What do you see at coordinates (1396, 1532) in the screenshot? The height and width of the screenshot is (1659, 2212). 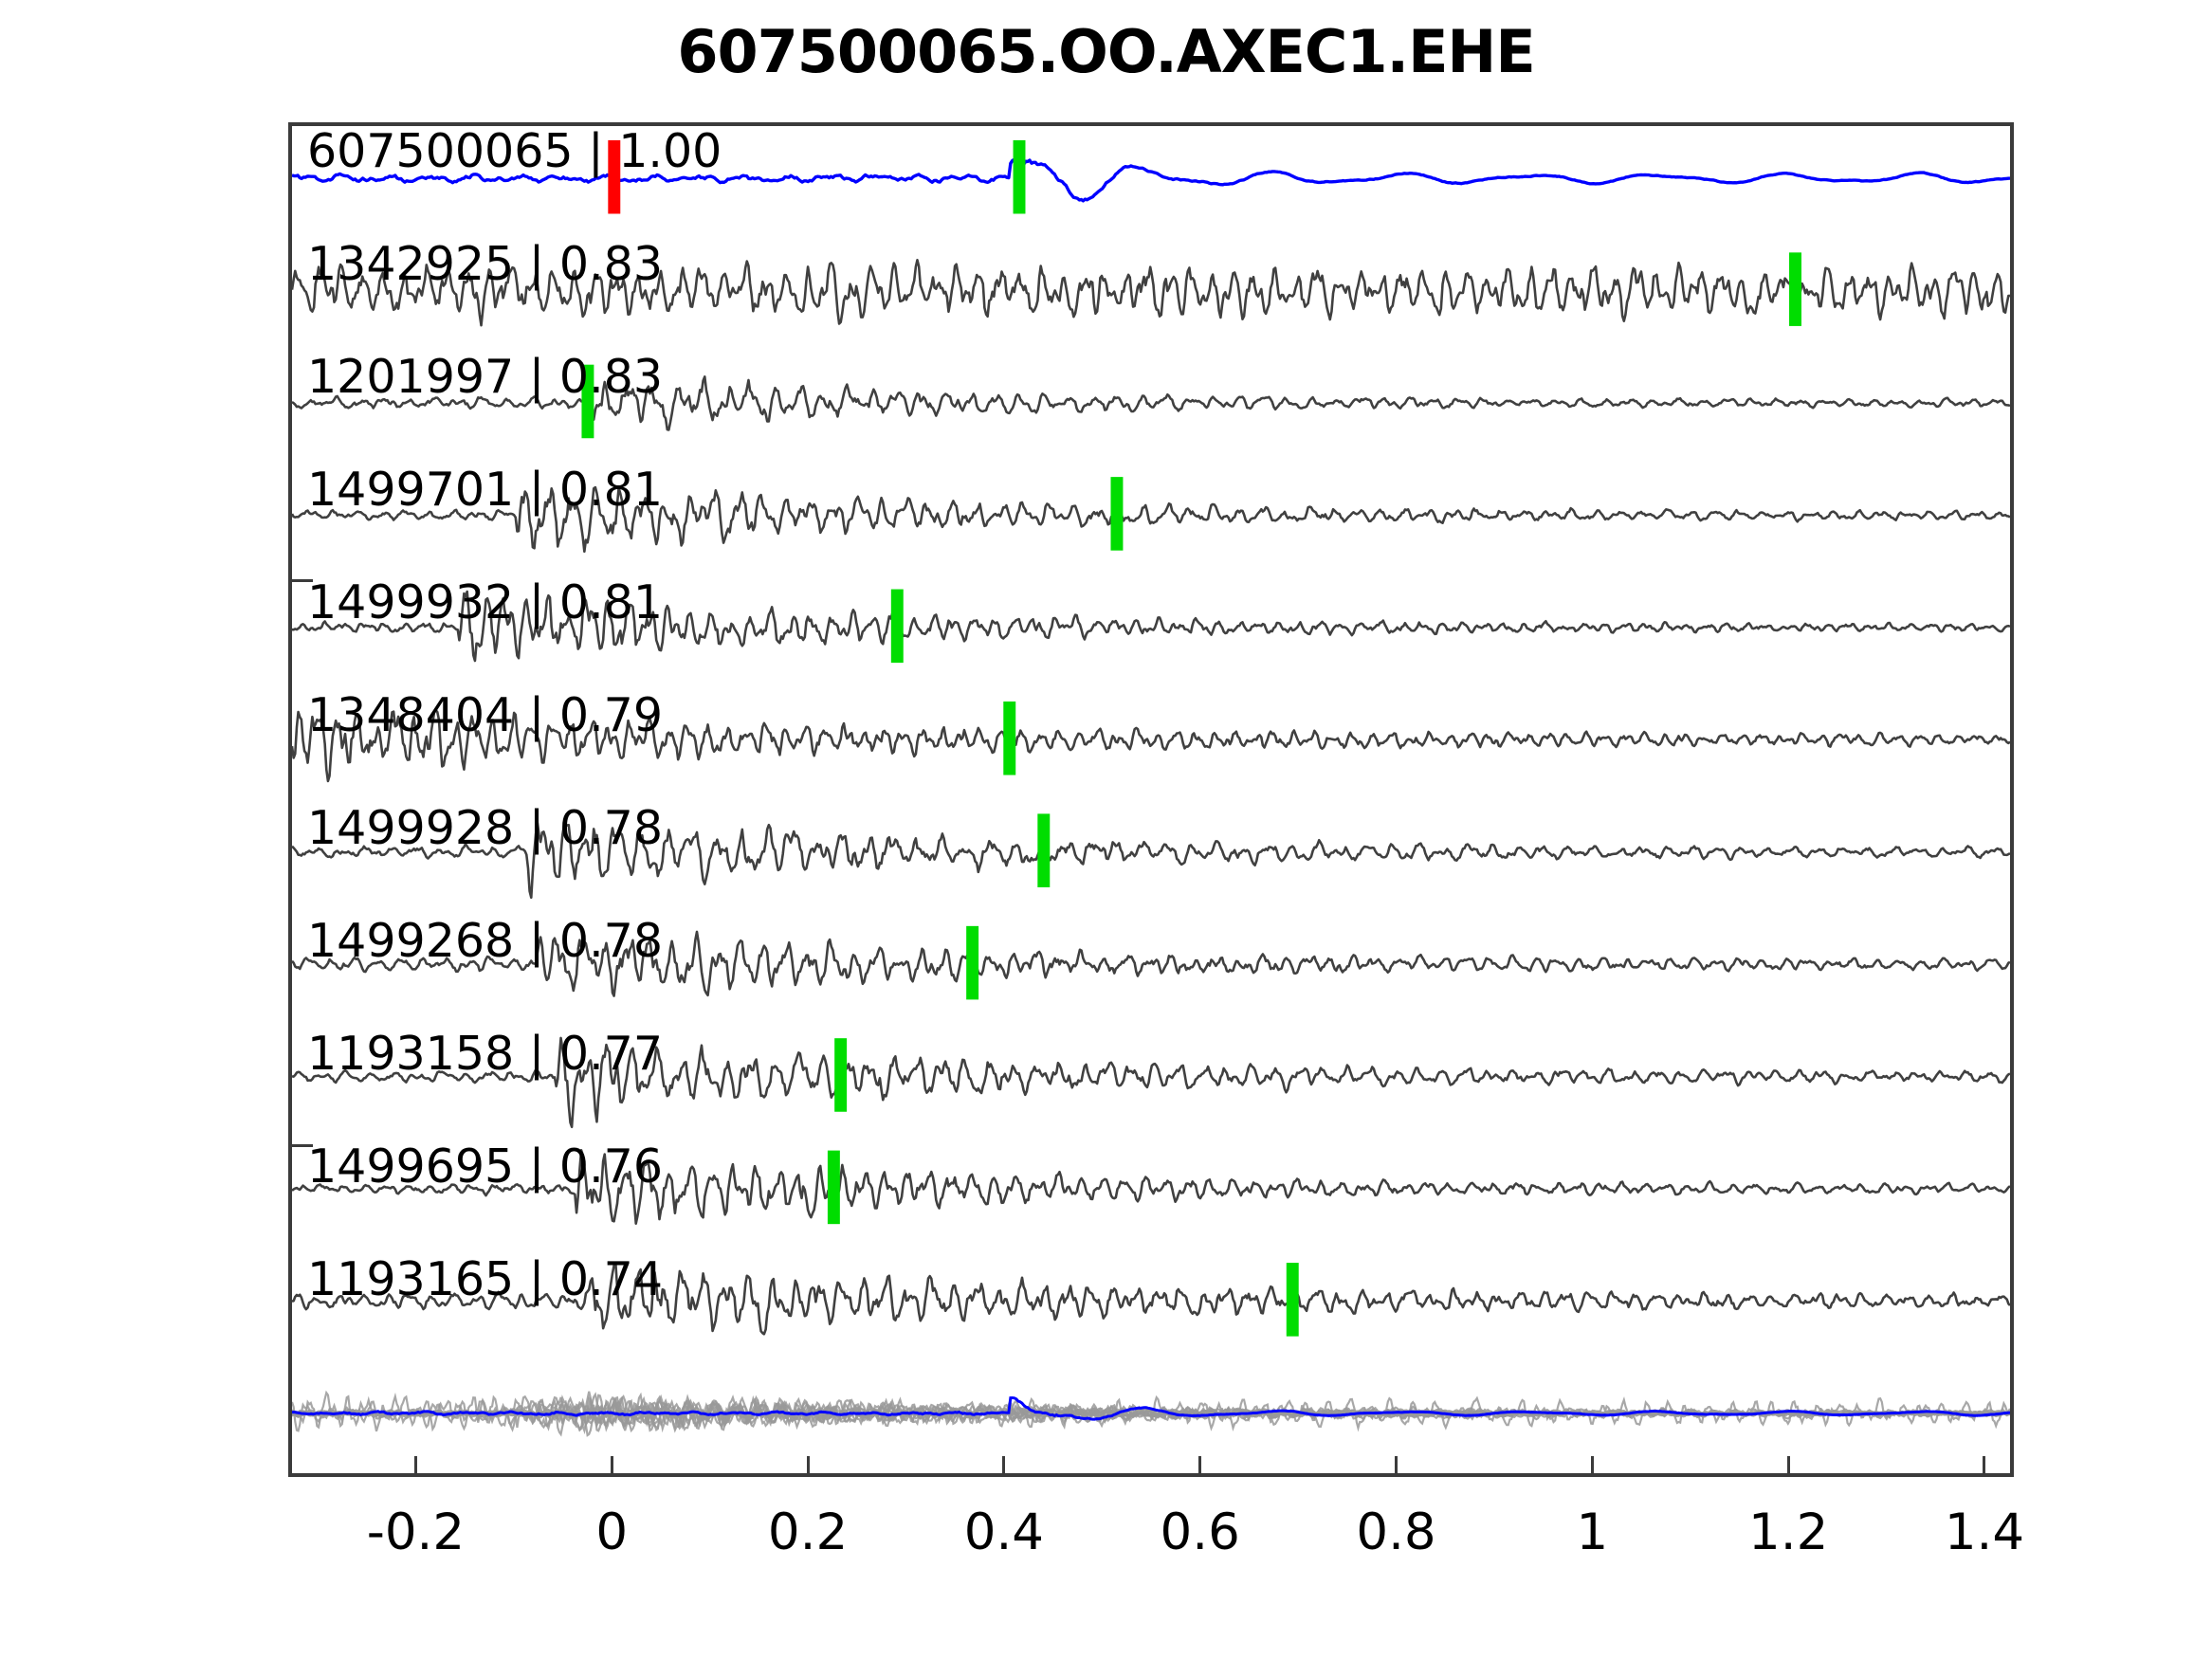 I see `x-tick-label: 0.8` at bounding box center [1396, 1532].